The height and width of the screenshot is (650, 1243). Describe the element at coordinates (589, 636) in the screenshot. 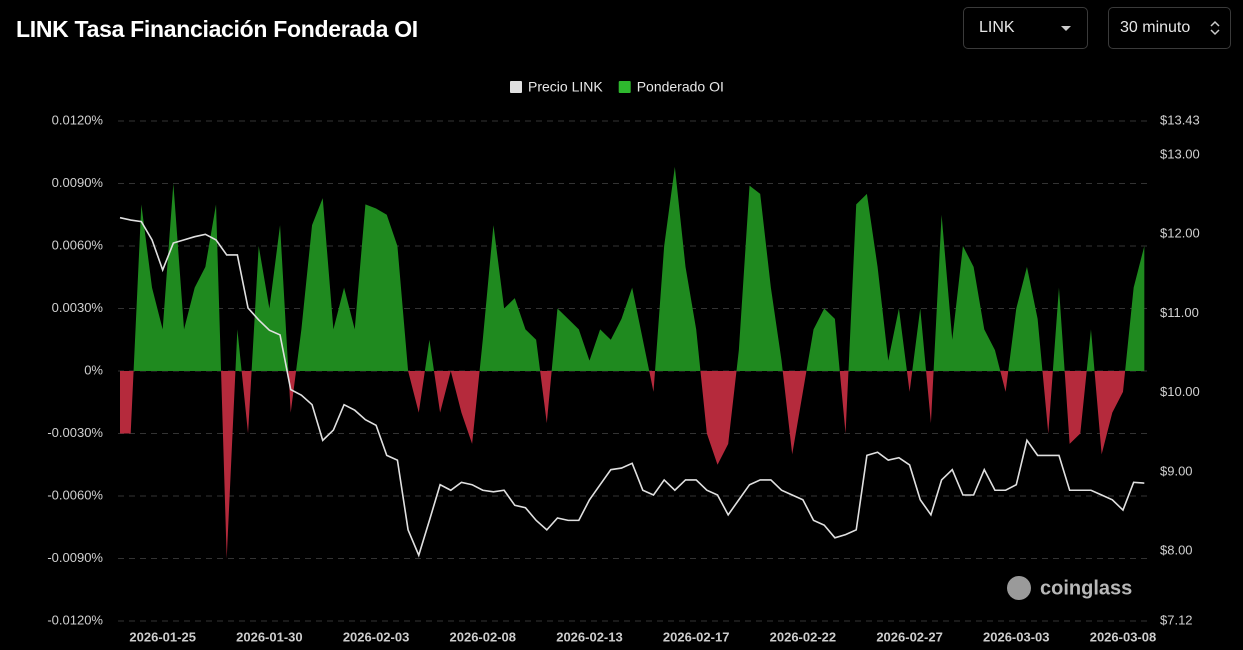

I see `x-tick-label: 2026-02-13` at that location.